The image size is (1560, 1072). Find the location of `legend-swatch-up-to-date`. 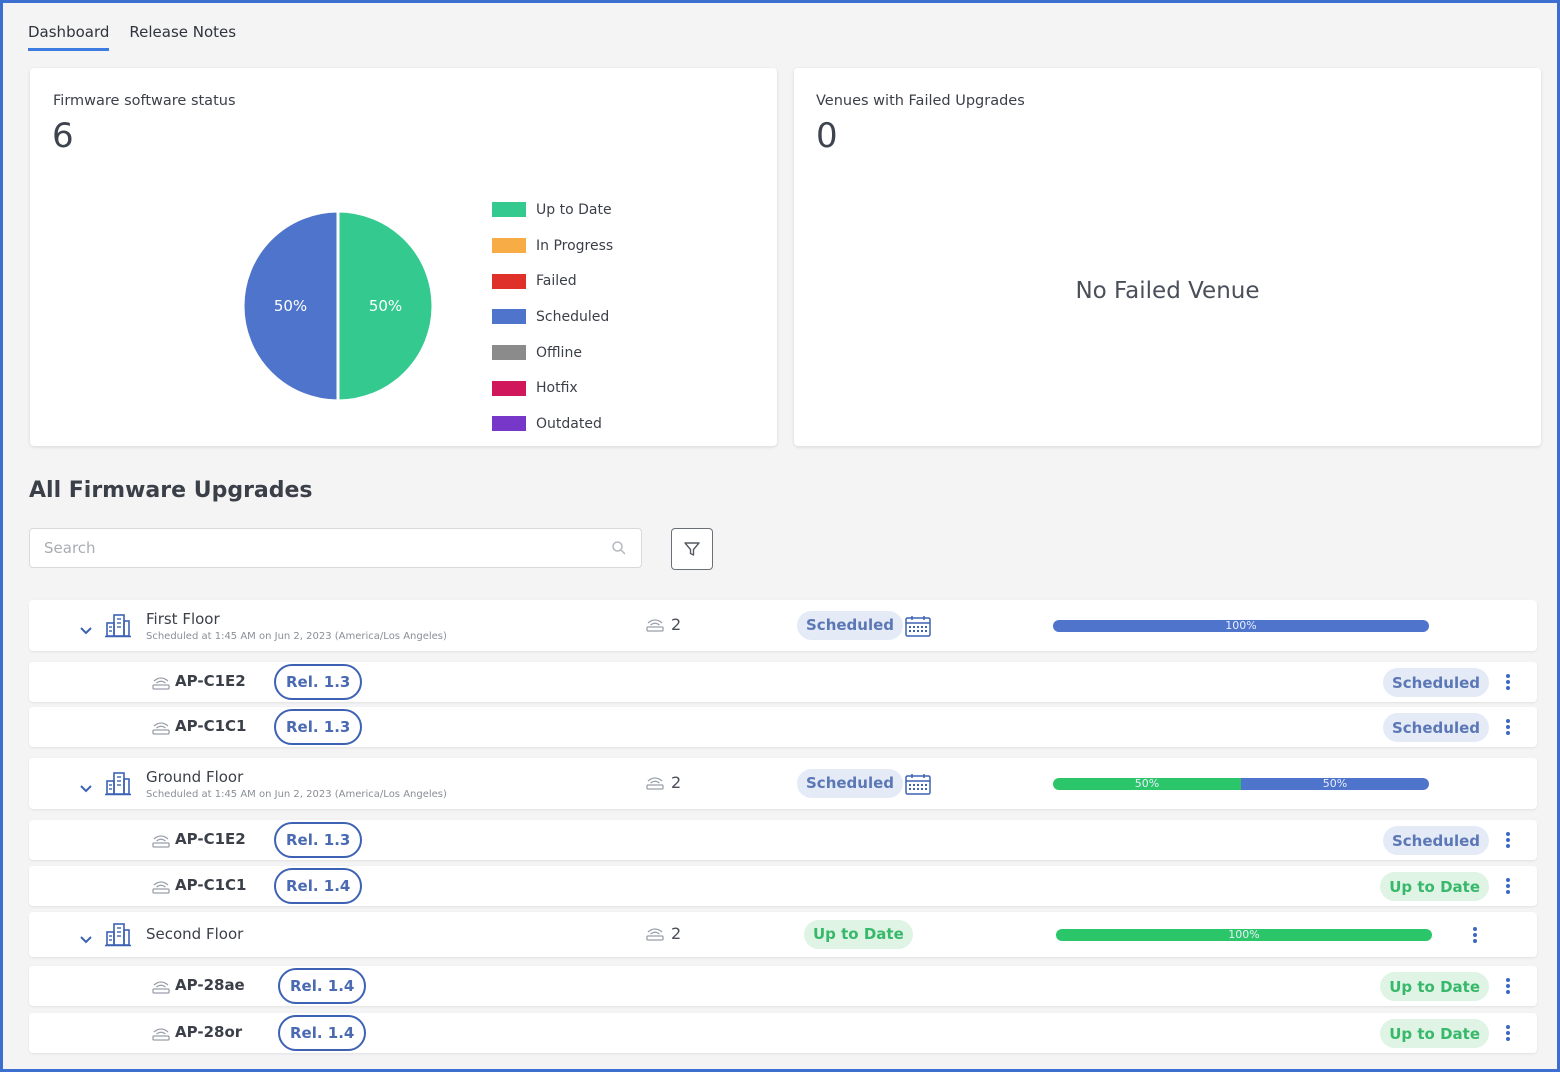

legend-swatch-up-to-date is located at coordinates (509, 210).